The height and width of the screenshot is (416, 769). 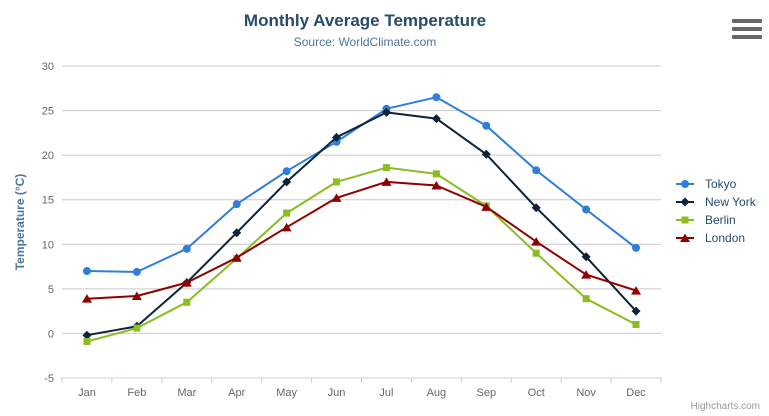 What do you see at coordinates (186, 393) in the screenshot?
I see `x-axis-label: Mar` at bounding box center [186, 393].